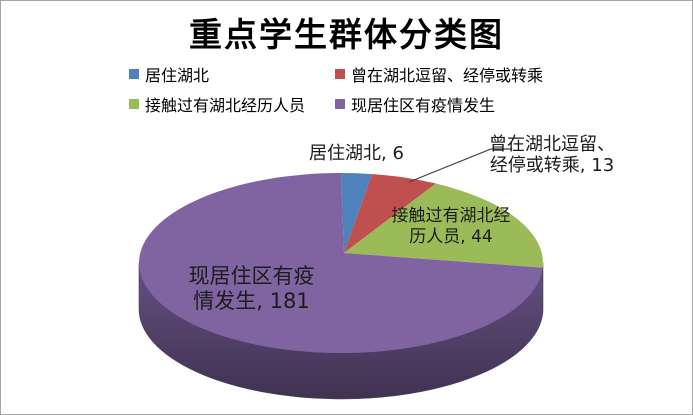  Describe the element at coordinates (346, 34) in the screenshot. I see `chart-title: 重点学生群体分类图` at that location.